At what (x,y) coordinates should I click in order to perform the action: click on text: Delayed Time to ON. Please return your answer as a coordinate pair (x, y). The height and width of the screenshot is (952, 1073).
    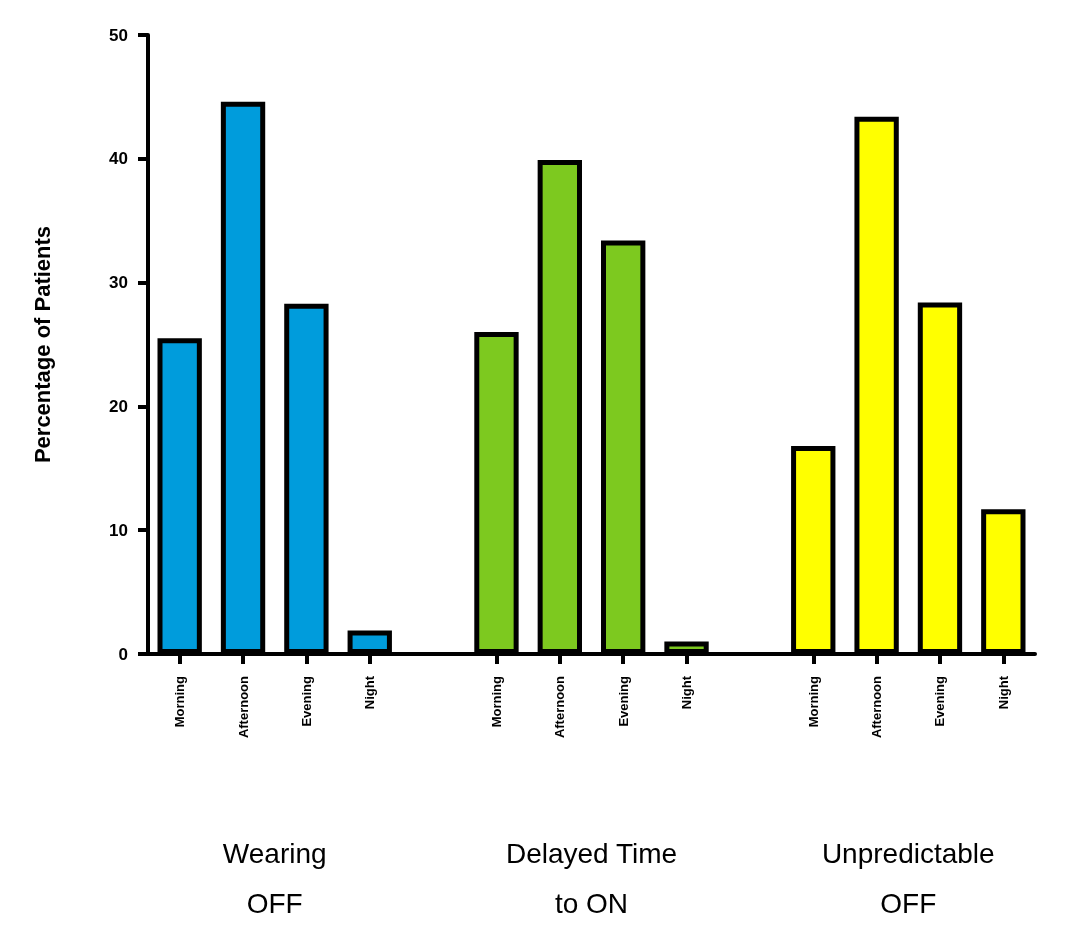
    Looking at the image, I should click on (591, 878).